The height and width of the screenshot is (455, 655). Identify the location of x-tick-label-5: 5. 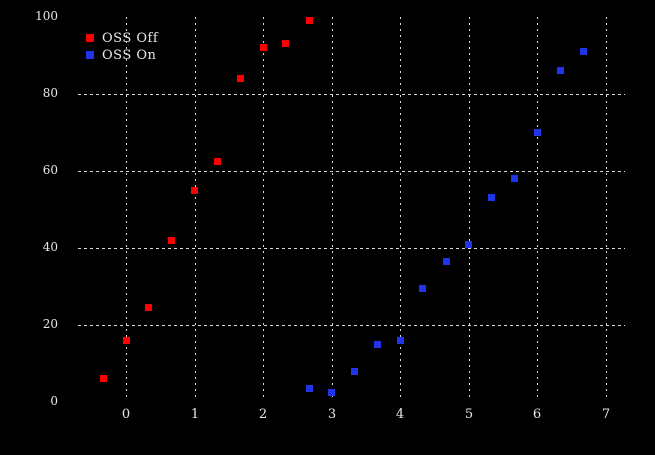
(469, 414).